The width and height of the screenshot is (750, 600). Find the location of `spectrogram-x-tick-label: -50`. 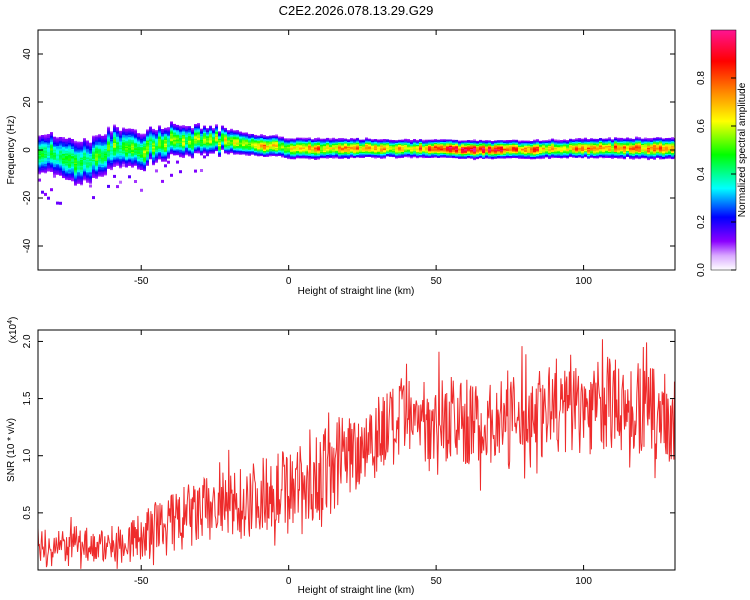

spectrogram-x-tick-label: -50 is located at coordinates (141, 281).